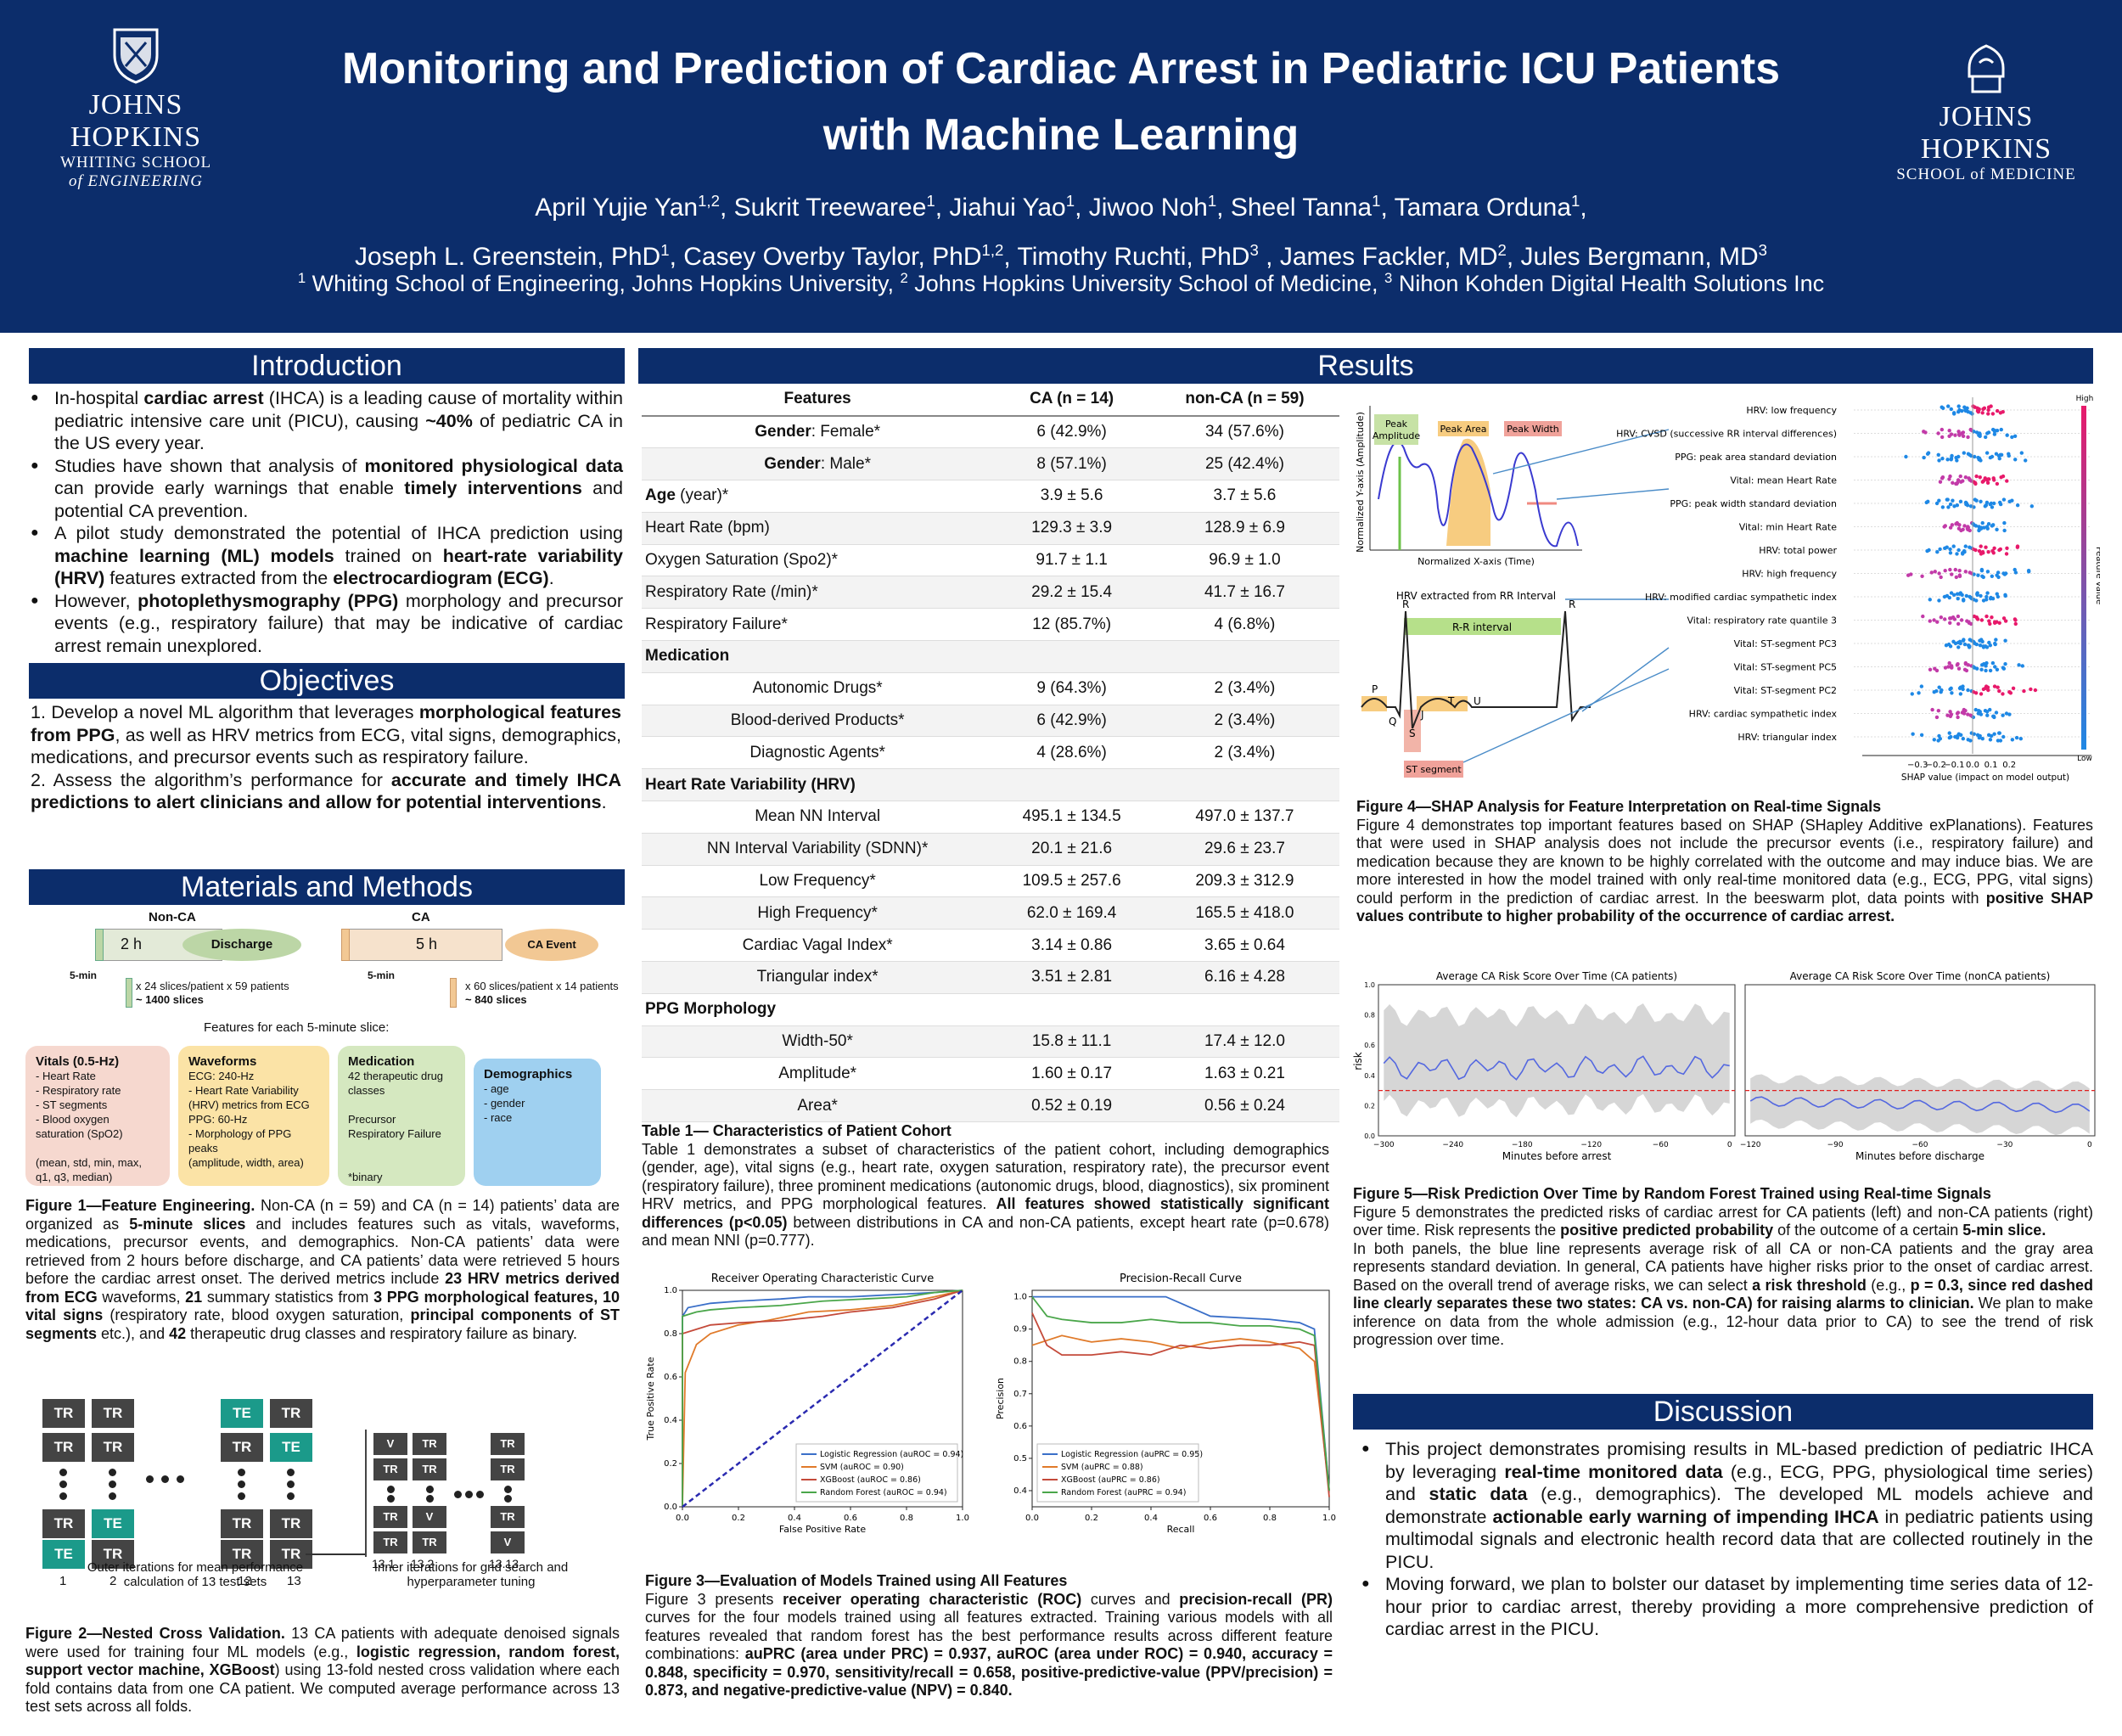  What do you see at coordinates (670, 1334) in the screenshot?
I see `y-tick-label: 0.8` at bounding box center [670, 1334].